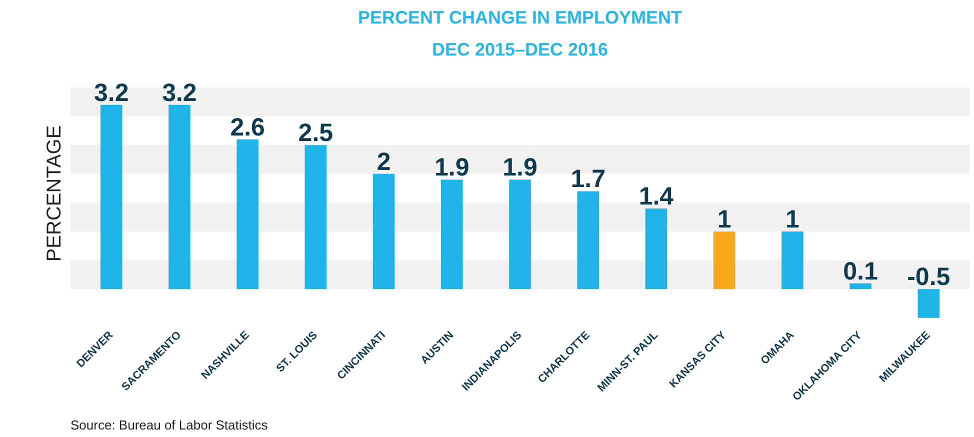 The image size is (974, 437). I want to click on data-label: 1.7, so click(588, 179).